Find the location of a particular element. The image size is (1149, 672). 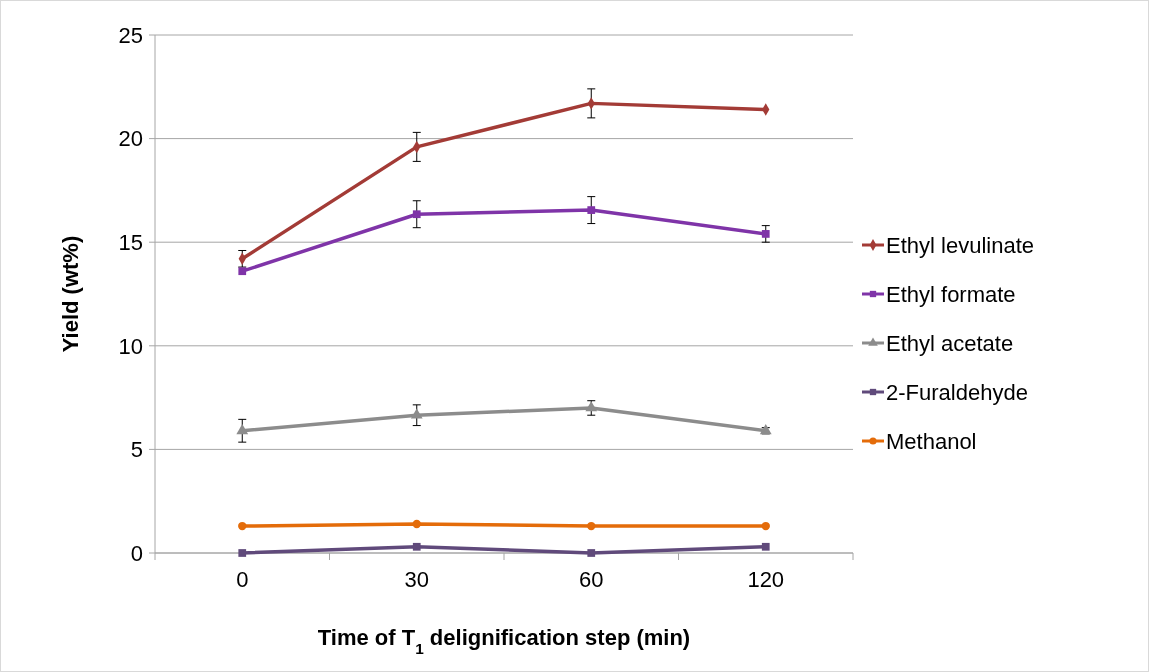

legend-label: 2-Furaldehyde is located at coordinates (957, 392).